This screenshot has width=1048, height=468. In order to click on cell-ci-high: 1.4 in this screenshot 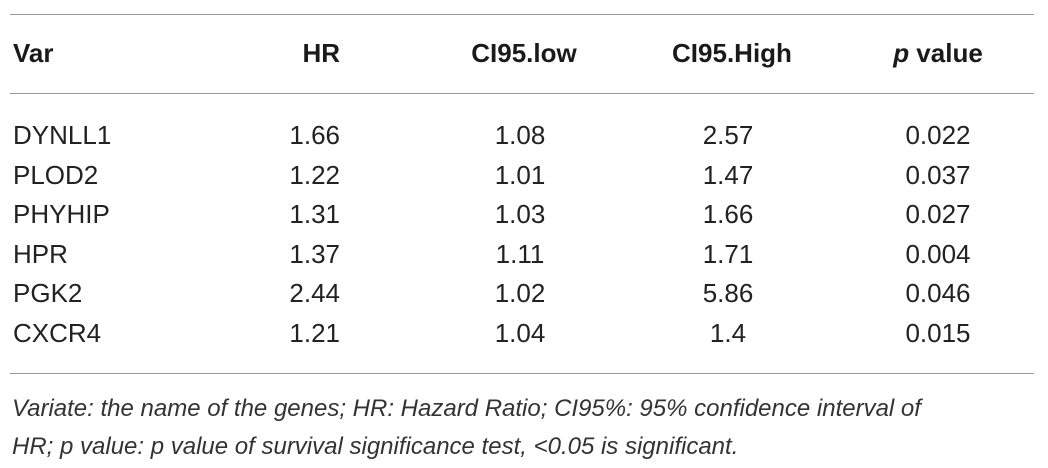, I will do `click(728, 332)`.